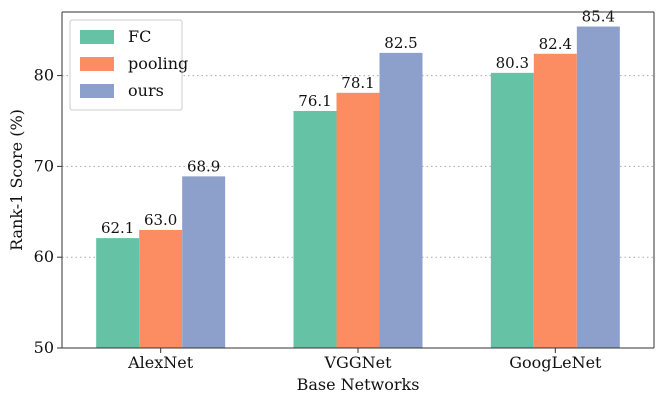 This screenshot has width=664, height=405. Describe the element at coordinates (314, 101) in the screenshot. I see `data-label: 76.1` at that location.